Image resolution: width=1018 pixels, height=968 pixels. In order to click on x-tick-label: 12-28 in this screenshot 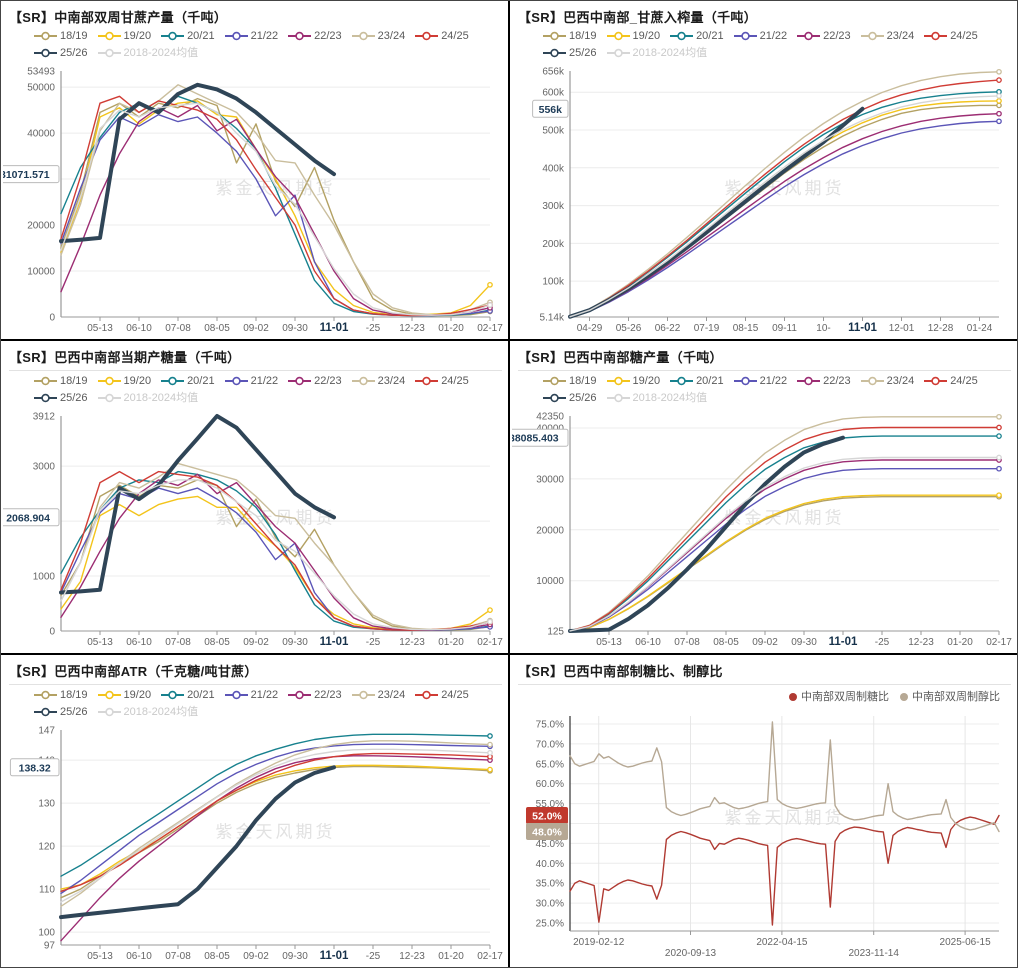, I will do `click(941, 328)`.